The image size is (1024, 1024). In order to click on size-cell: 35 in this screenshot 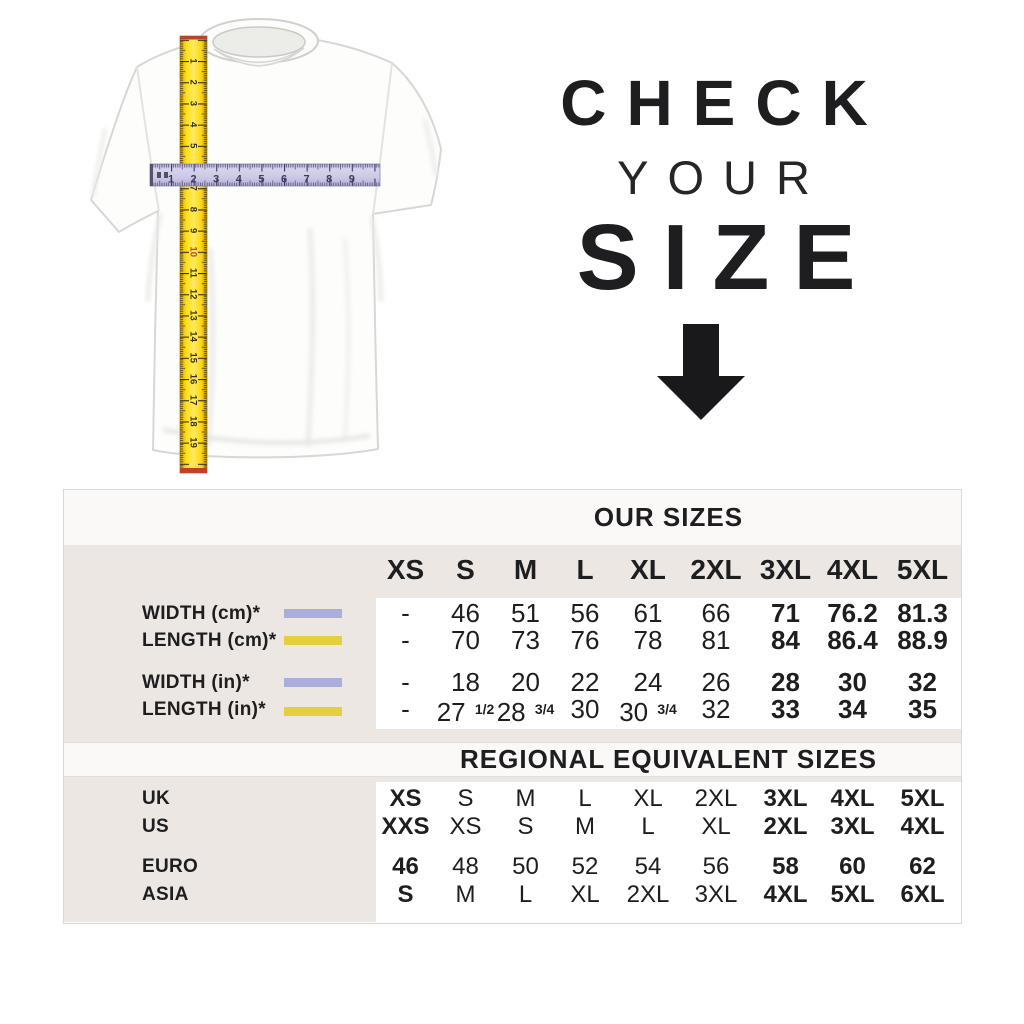, I will do `click(922, 709)`.